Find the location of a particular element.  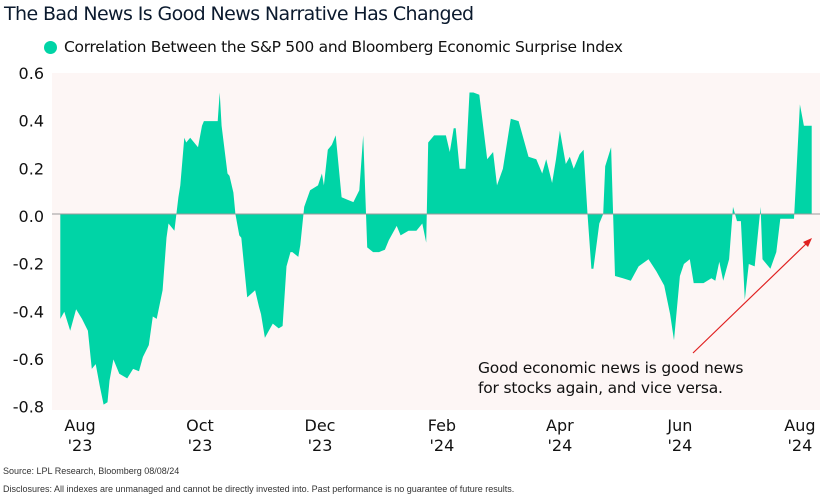

x-tick-label: Apr is located at coordinates (560, 425).